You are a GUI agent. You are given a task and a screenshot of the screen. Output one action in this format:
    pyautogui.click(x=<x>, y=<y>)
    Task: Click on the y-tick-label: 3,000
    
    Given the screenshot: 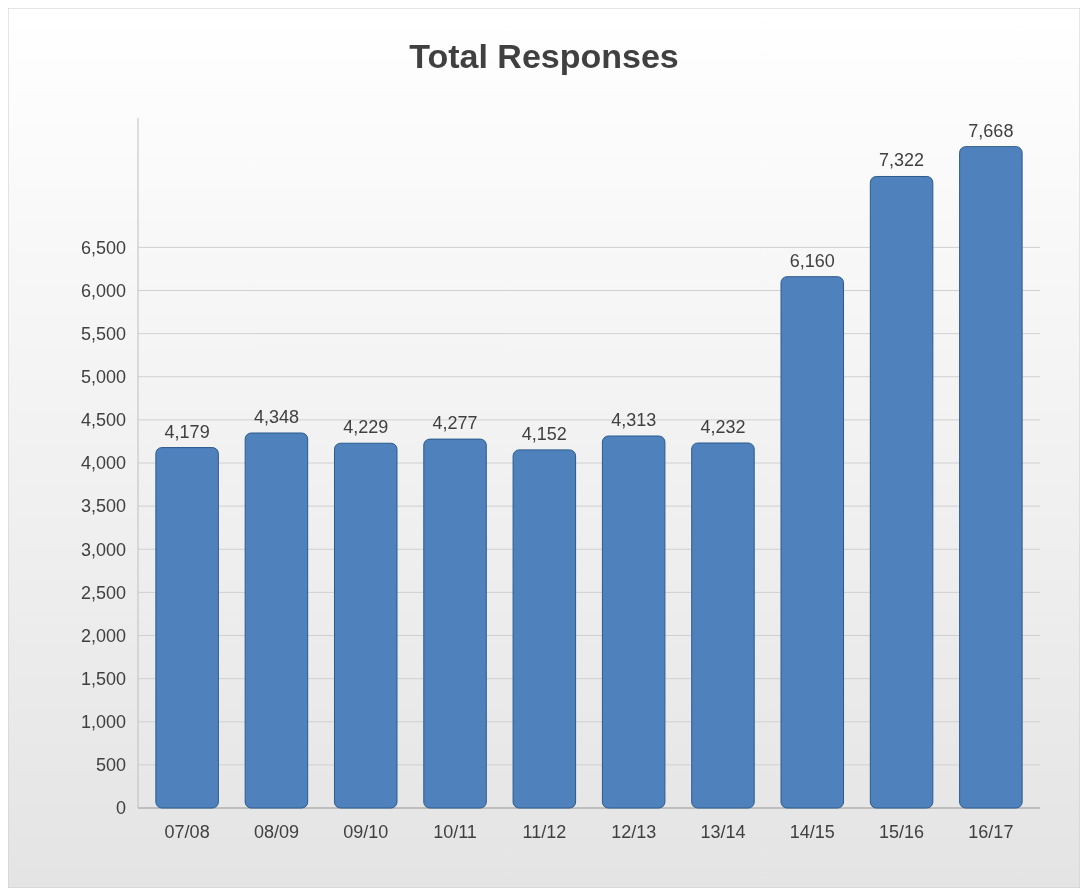 What is the action you would take?
    pyautogui.click(x=103, y=549)
    